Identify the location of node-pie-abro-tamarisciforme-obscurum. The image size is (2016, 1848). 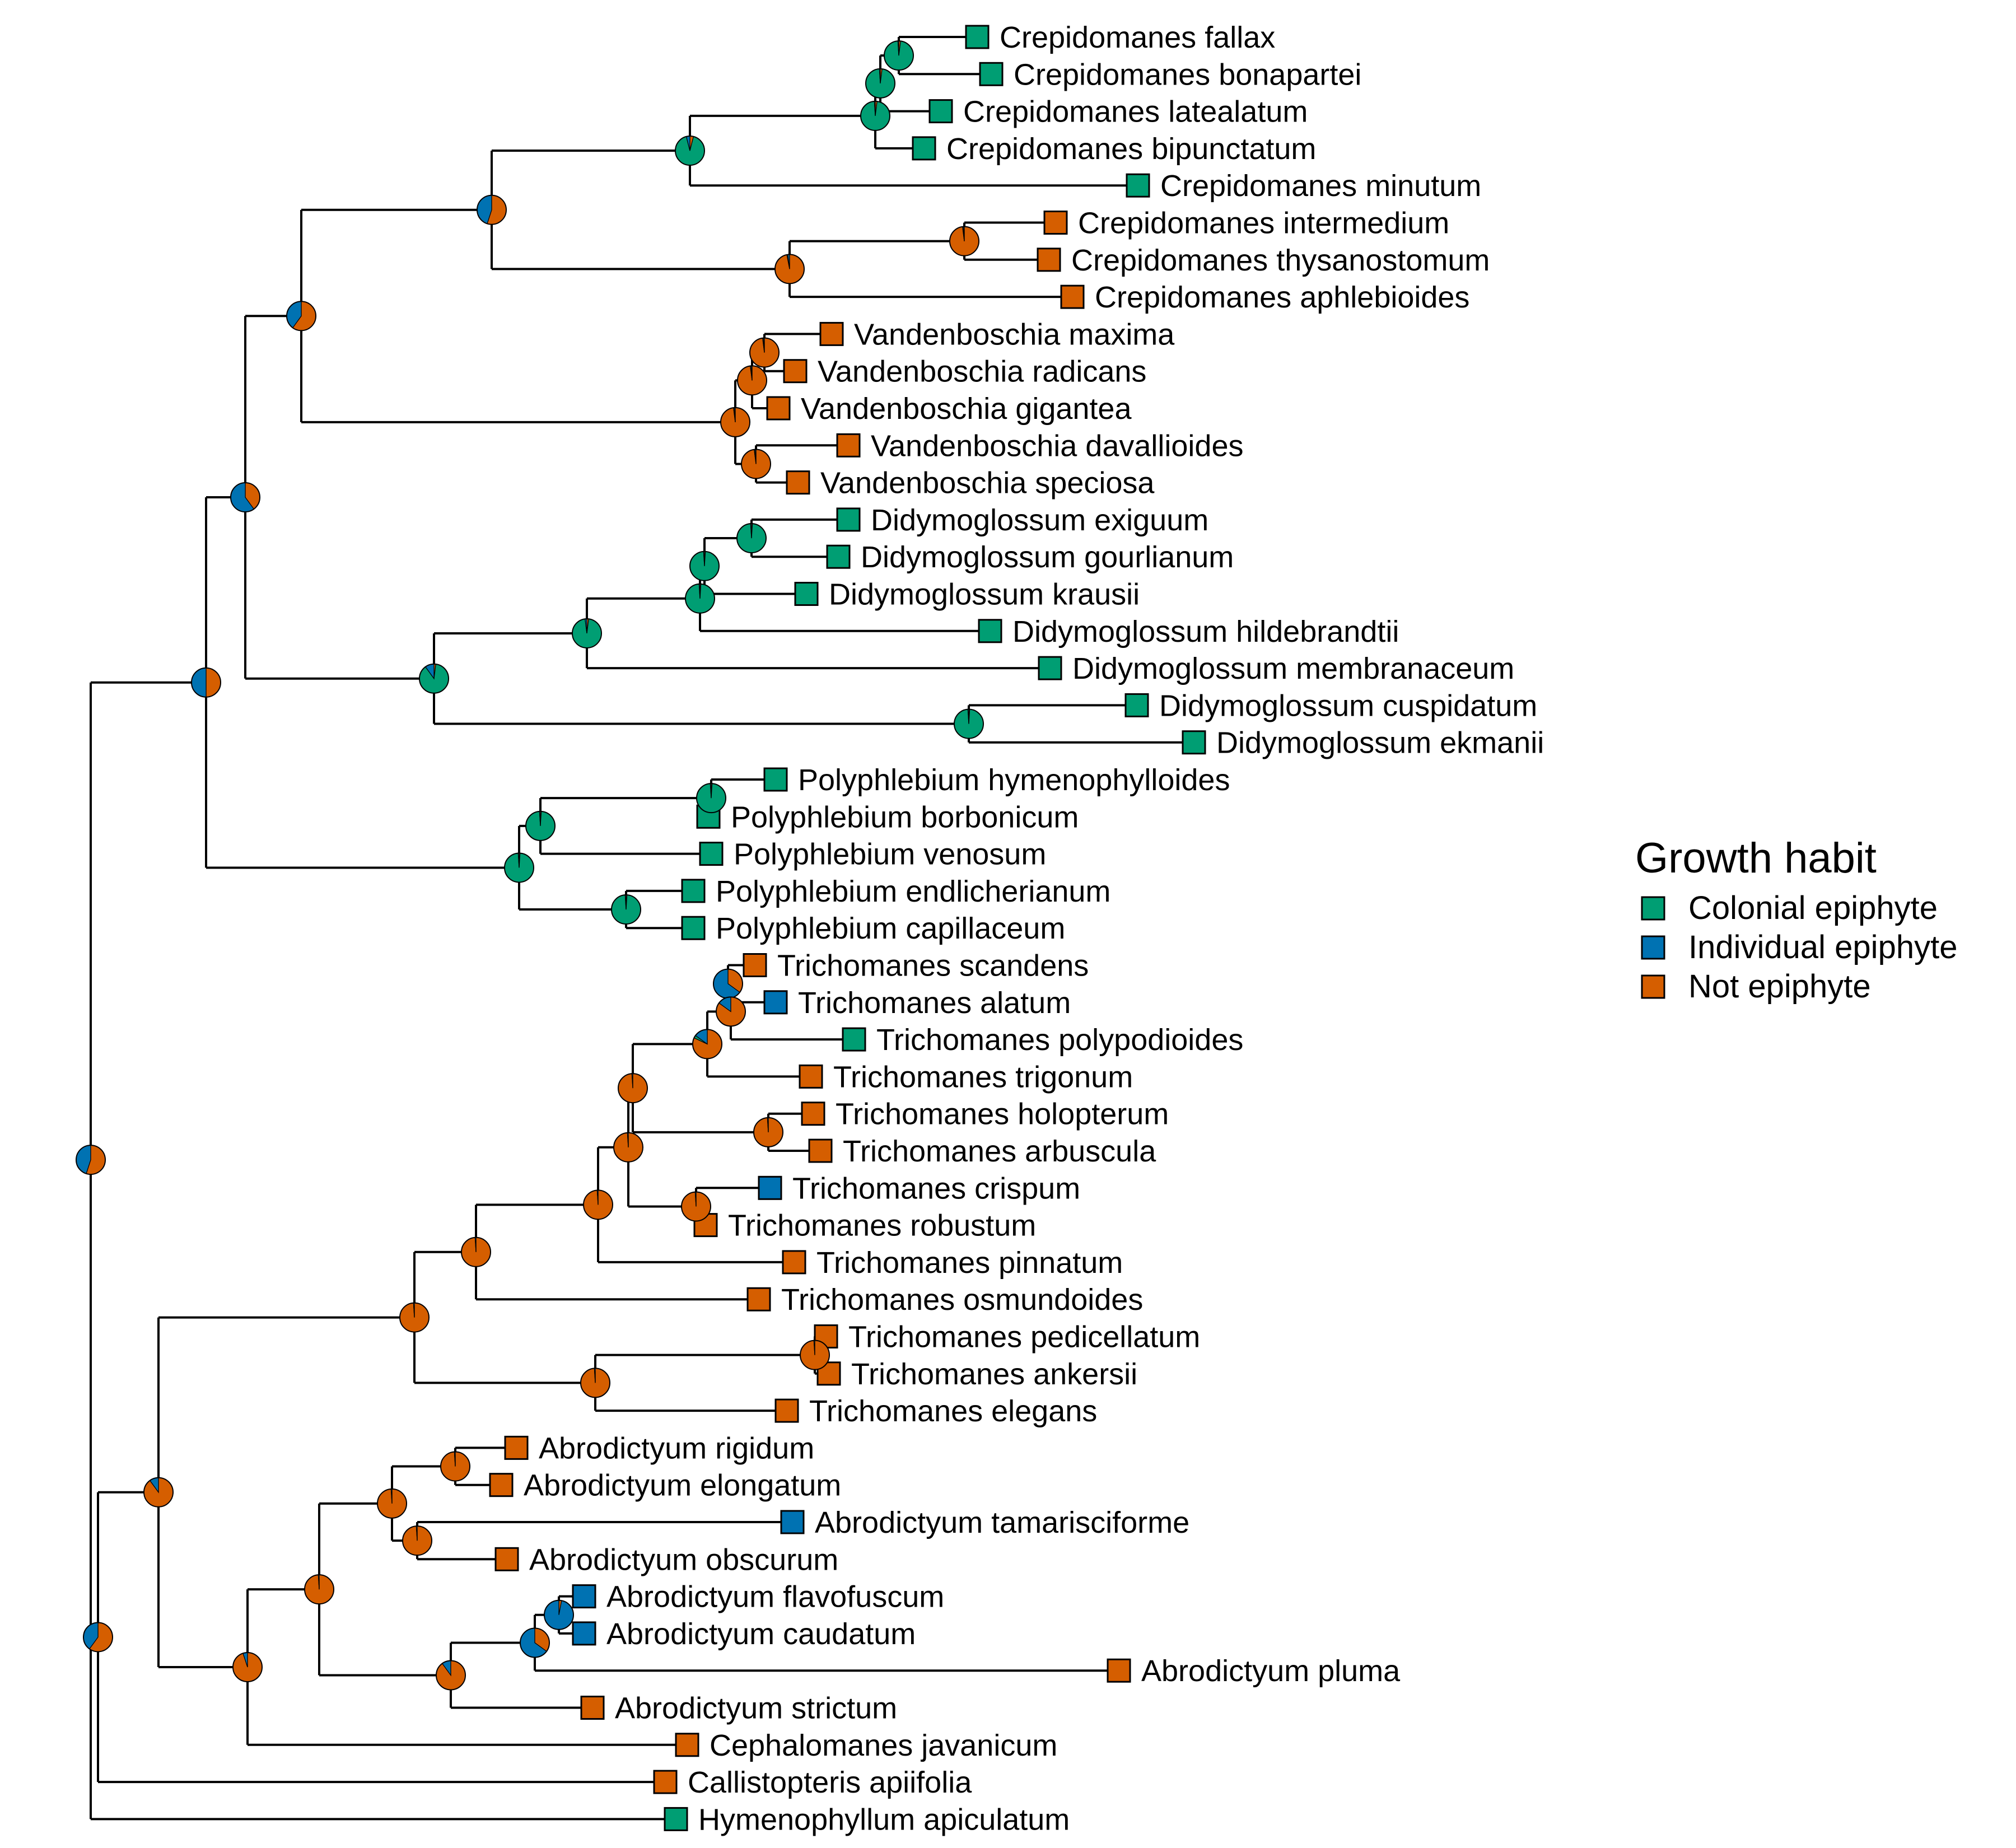
(417, 1541).